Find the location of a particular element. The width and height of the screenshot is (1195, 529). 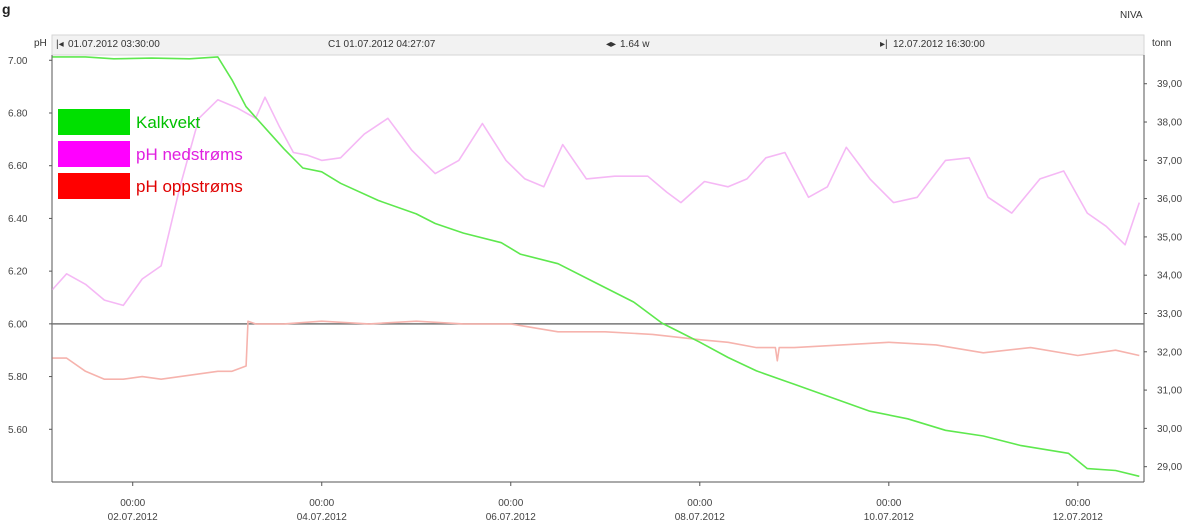

y2-tick-label: 38,00 is located at coordinates (1169, 123).